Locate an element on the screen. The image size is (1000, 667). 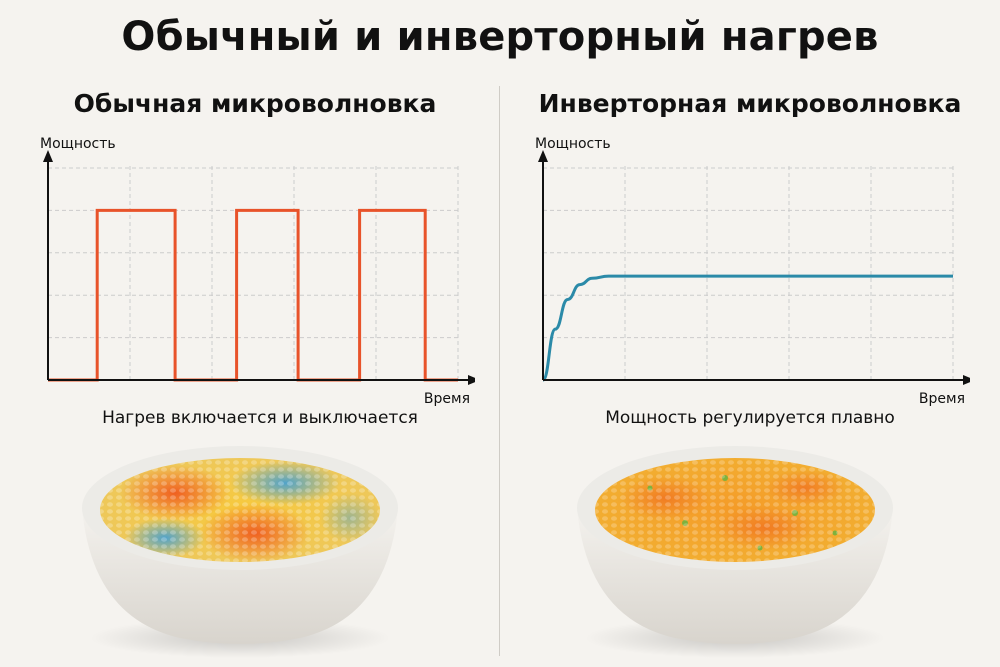
inverter-caption: Мощность регулируется плавно is located at coordinates (750, 418).